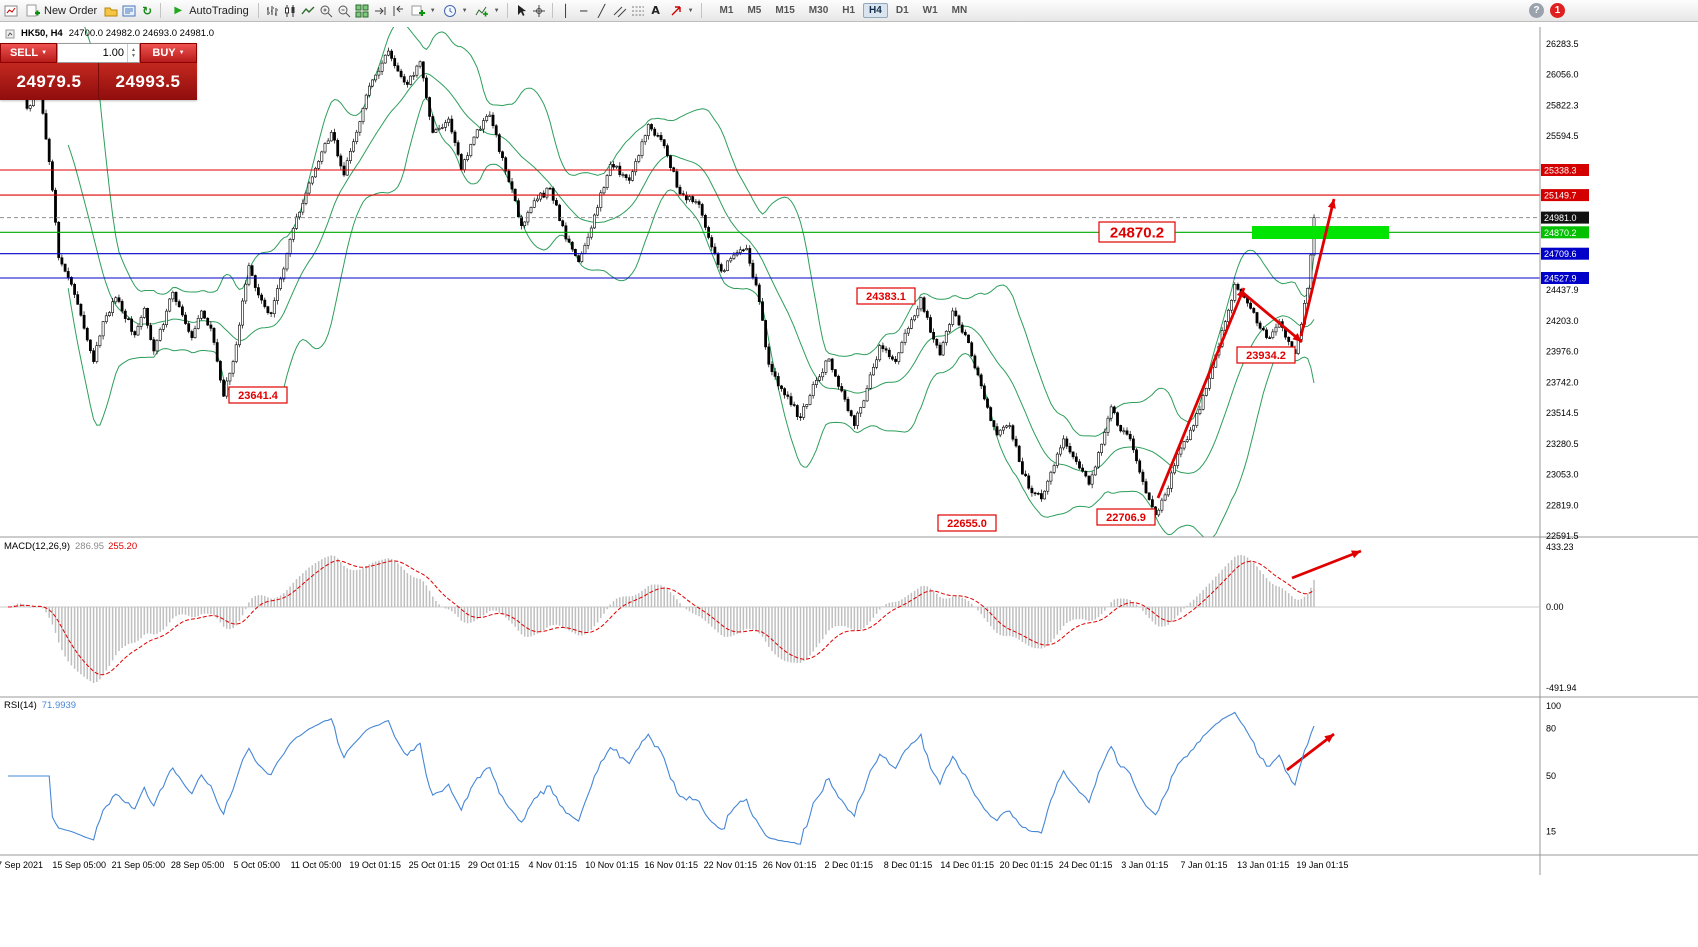 The width and height of the screenshot is (1698, 947). Describe the element at coordinates (1297, 337) in the screenshot. I see `trend-arrow-head` at that location.